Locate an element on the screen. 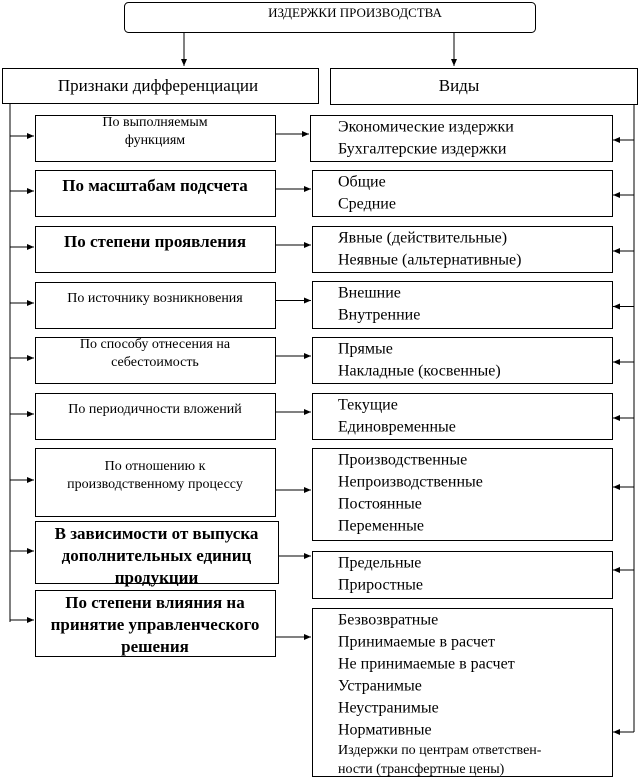  type-text: Переменные is located at coordinates (381, 526).